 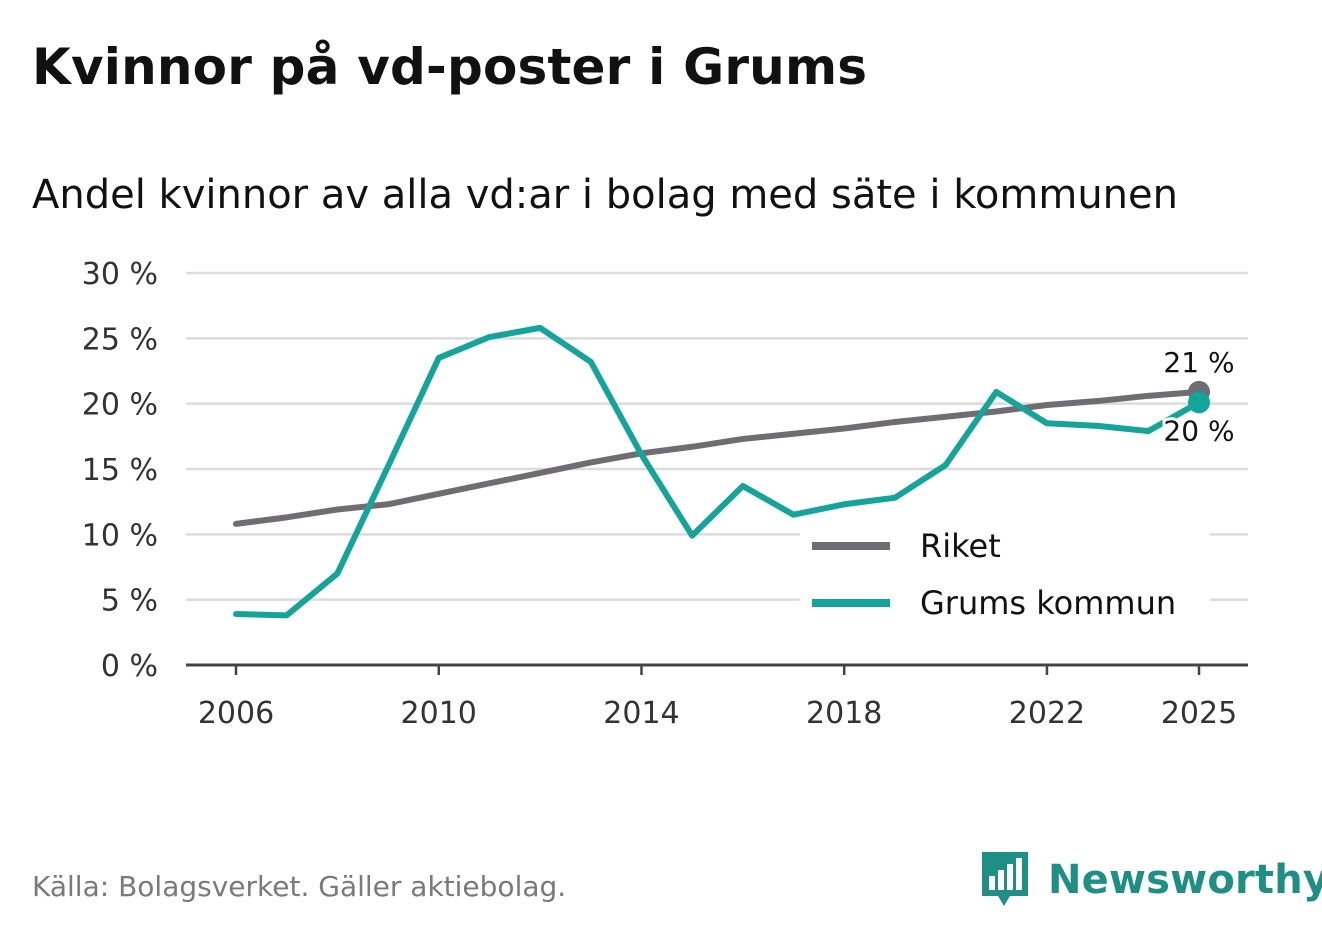 I want to click on end-value-labels: 21 % 20 %, so click(x=1198, y=398).